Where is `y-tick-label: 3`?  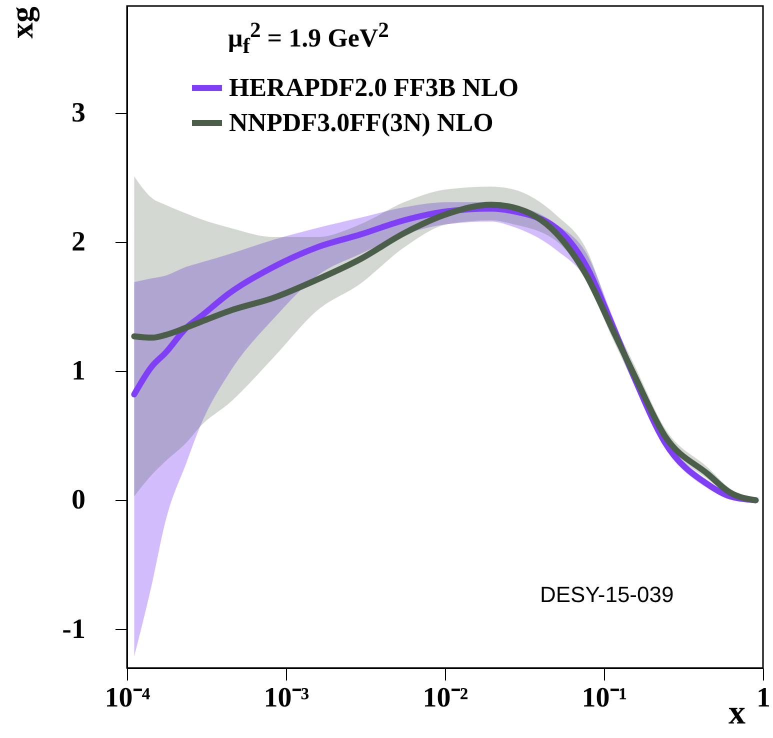
y-tick-label: 3 is located at coordinates (79, 113).